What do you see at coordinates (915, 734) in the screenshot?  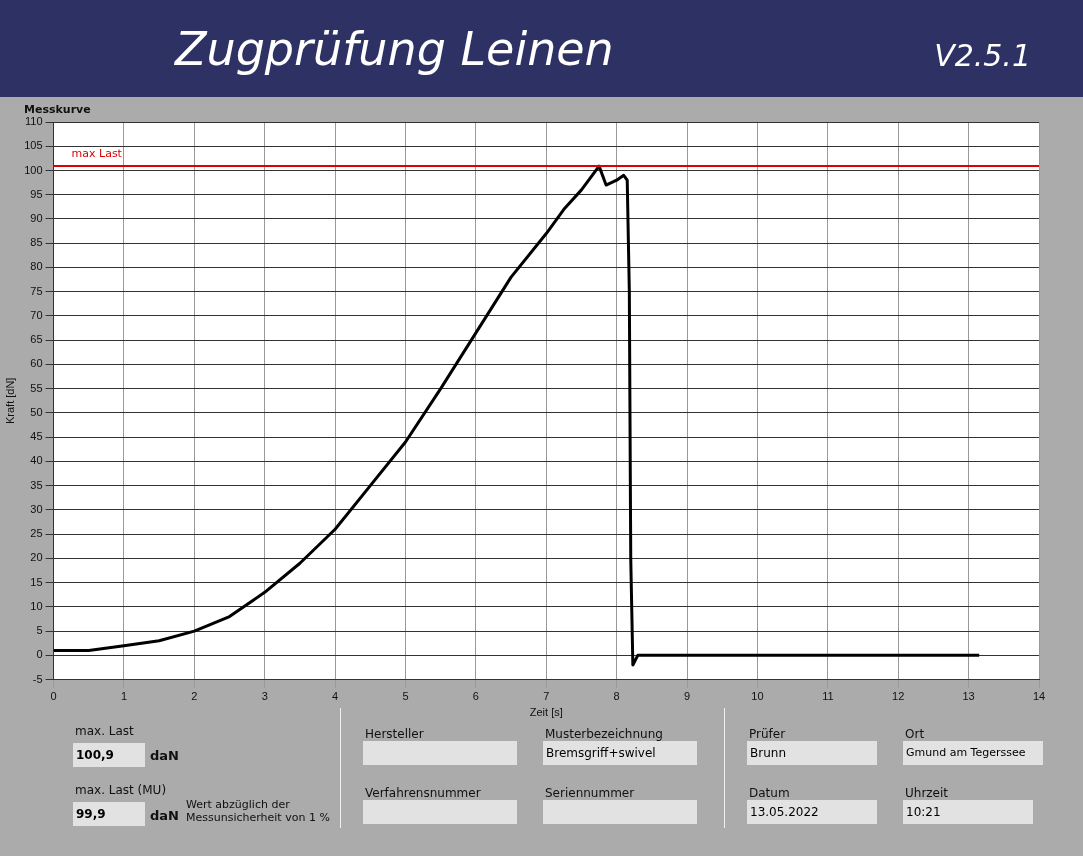 I see `text: Ort` at bounding box center [915, 734].